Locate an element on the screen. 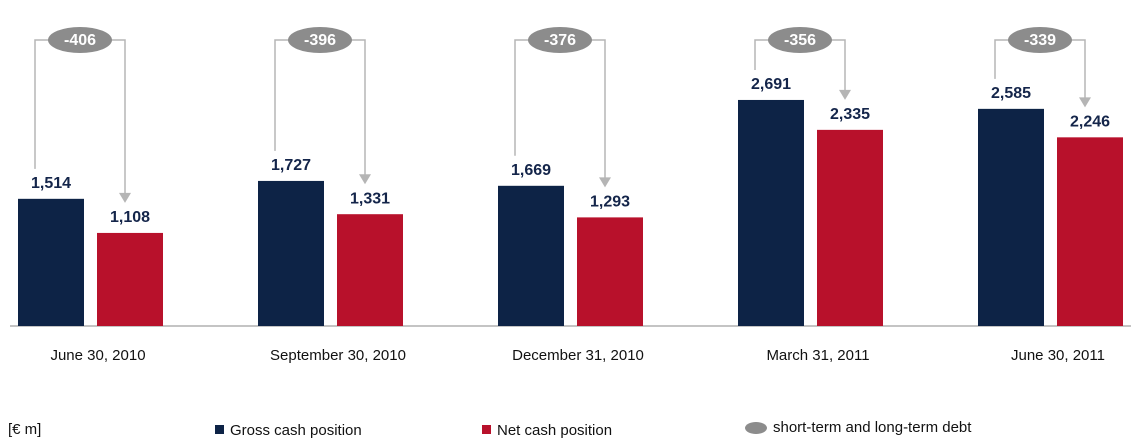  x-tick-label: December 31, 2010 is located at coordinates (578, 355).